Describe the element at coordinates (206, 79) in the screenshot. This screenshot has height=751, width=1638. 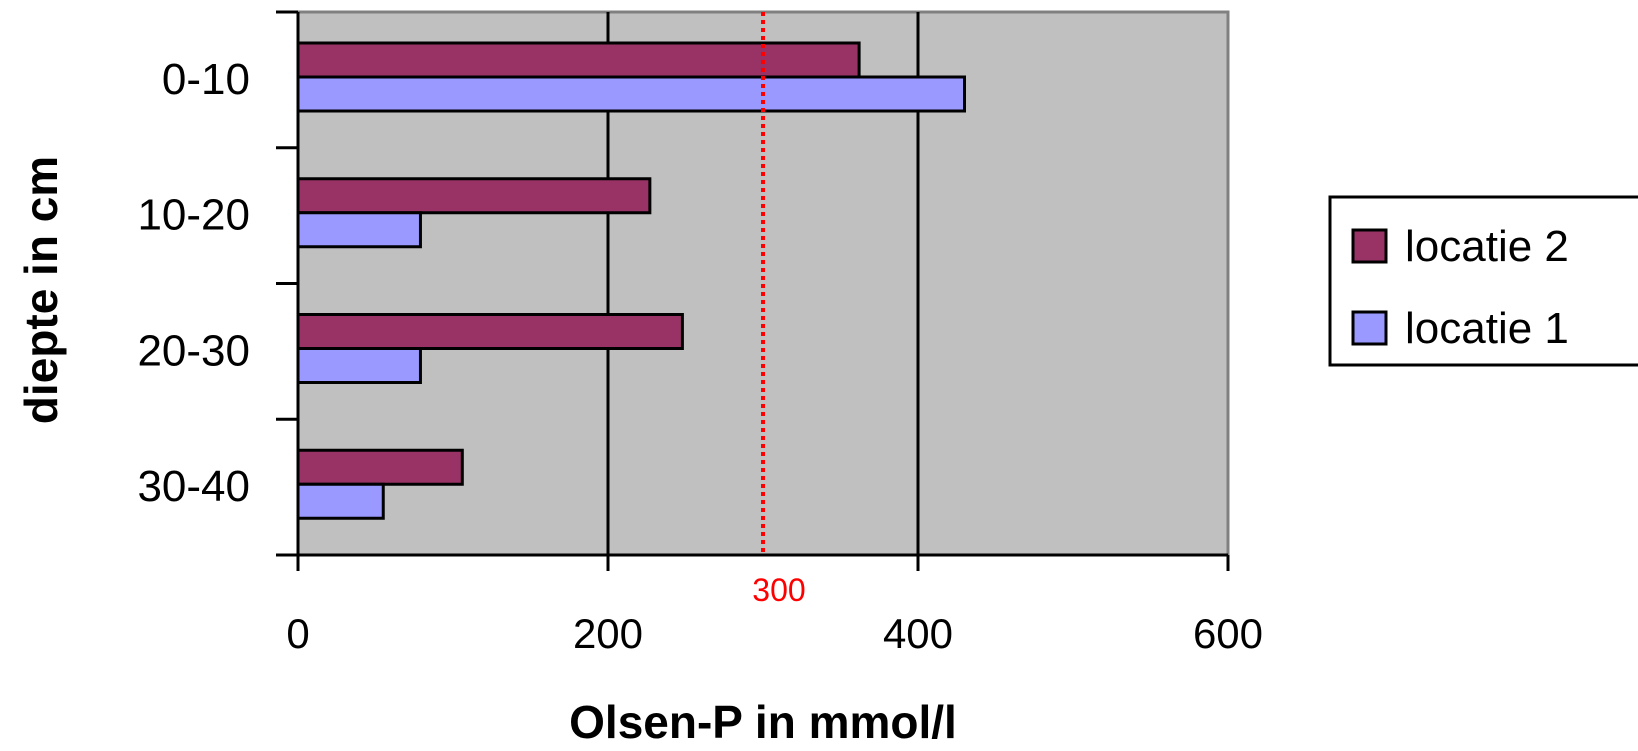
I see `y-tick-label: 0-10` at that location.